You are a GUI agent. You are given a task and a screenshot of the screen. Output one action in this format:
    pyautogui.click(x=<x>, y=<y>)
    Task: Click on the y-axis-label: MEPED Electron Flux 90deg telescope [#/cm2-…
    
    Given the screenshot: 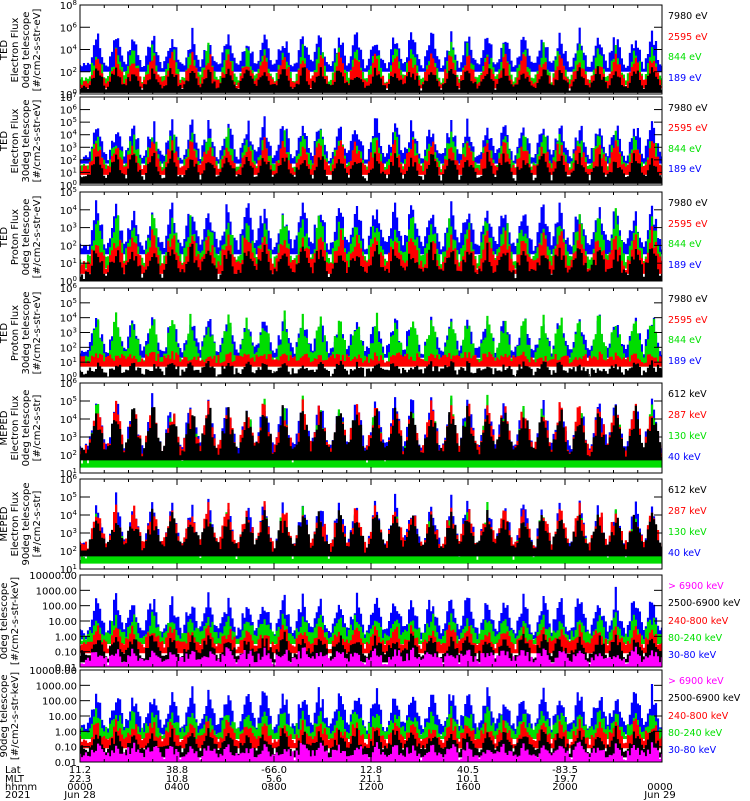 What is the action you would take?
    pyautogui.click(x=22, y=524)
    